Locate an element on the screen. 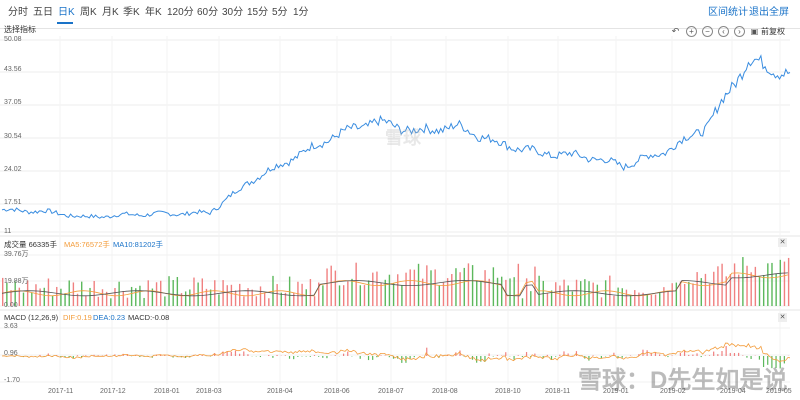 The width and height of the screenshot is (800, 400). tab-30min: 30分 is located at coordinates (233, 12).